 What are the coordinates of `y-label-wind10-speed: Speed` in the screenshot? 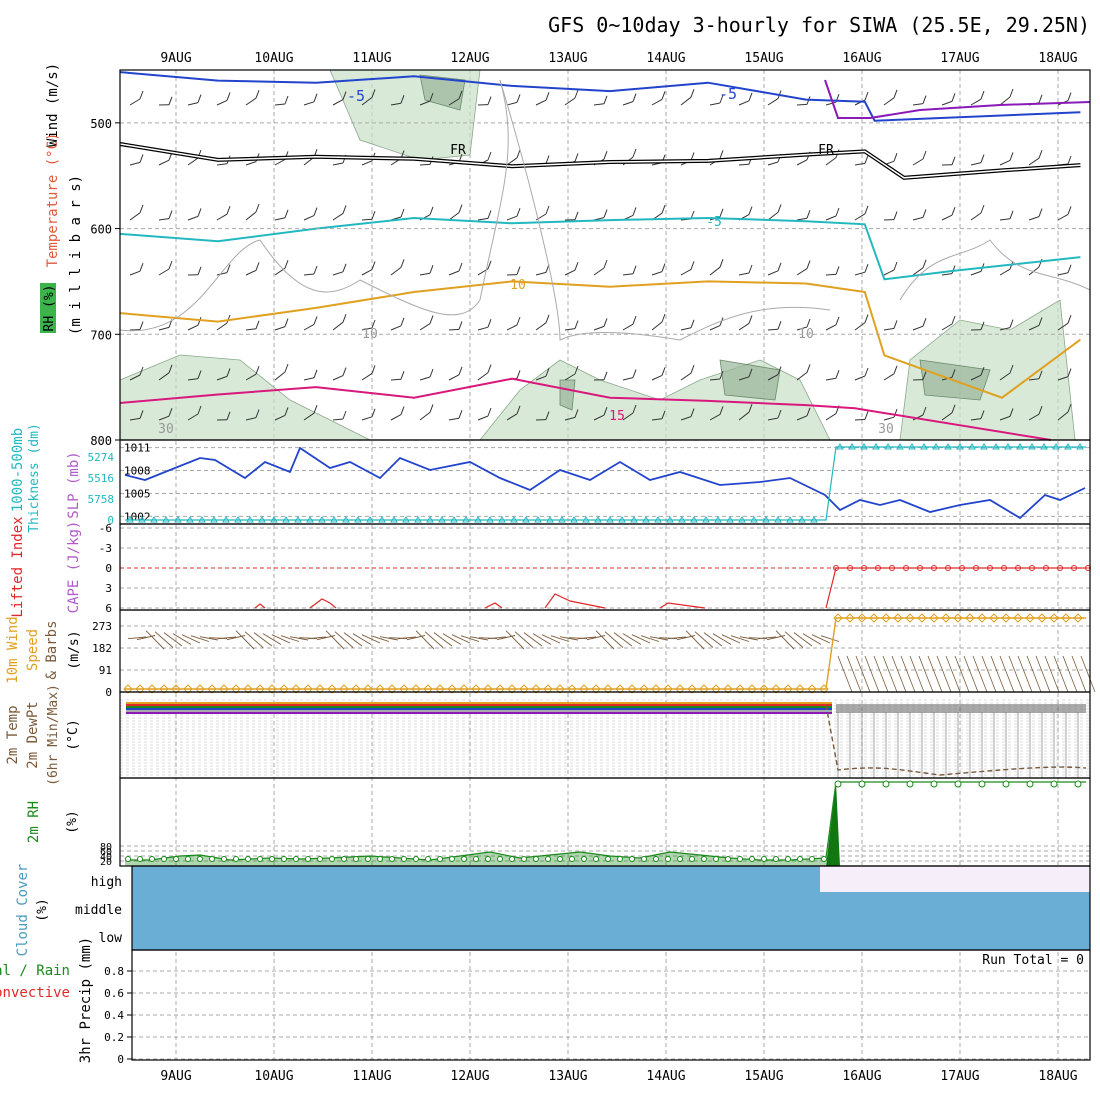 It's located at (33, 650).